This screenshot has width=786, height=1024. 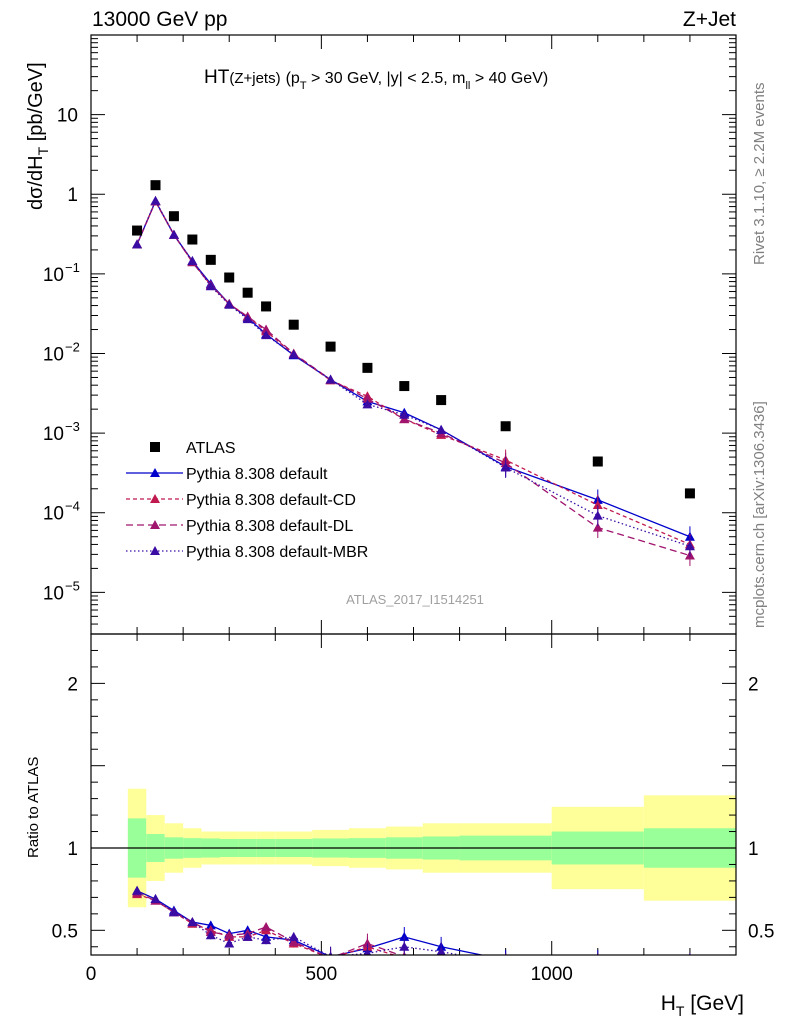 I want to click on mcplots-label: mcplots.cern.ch [arXiv:1306.3436], so click(x=759, y=514).